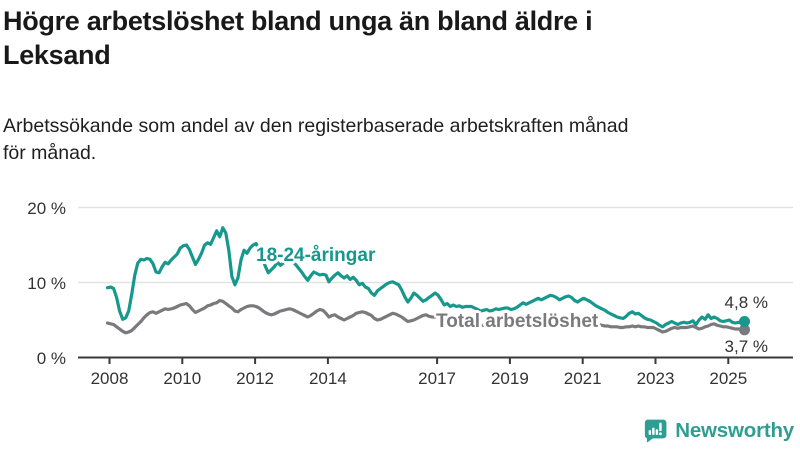 This screenshot has height=450, width=800. Describe the element at coordinates (509, 378) in the screenshot. I see `x-tick-label: 2019` at that location.